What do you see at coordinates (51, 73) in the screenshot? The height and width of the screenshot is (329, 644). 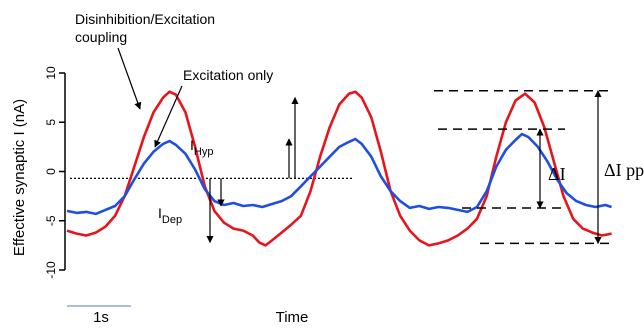 I see `y-tick-label: 10` at bounding box center [51, 73].